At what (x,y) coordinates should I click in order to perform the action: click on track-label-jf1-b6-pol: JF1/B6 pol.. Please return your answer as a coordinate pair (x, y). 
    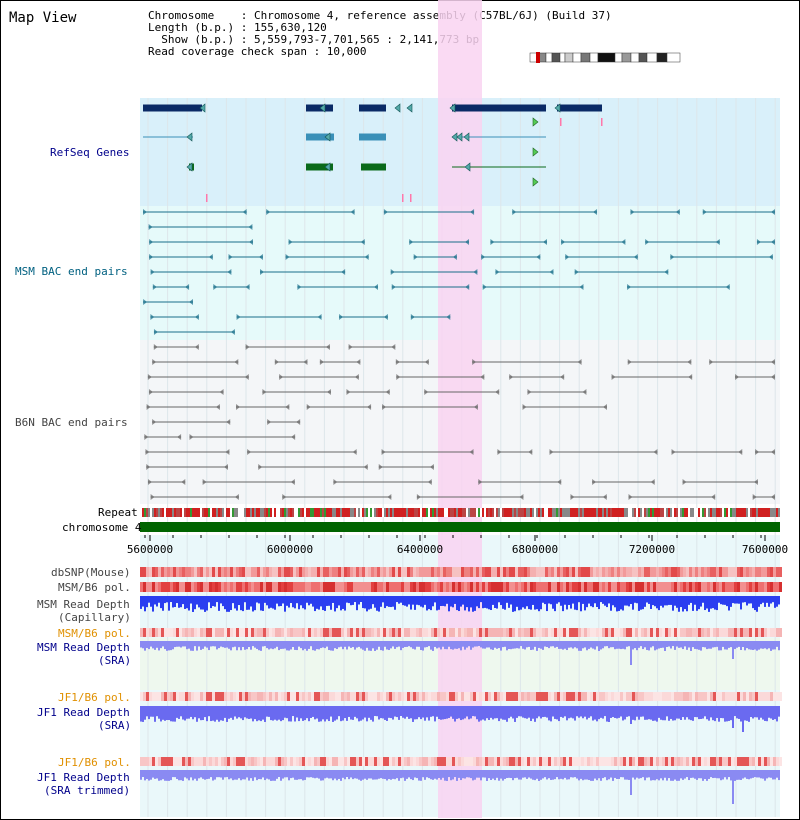
    Looking at the image, I should click on (94, 697).